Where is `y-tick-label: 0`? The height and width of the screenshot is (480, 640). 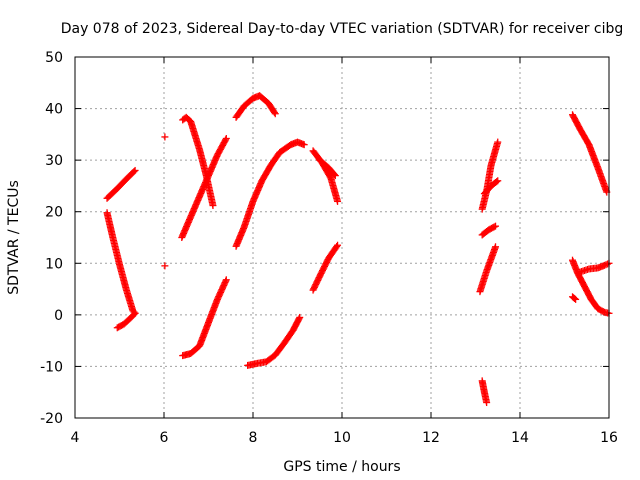 y-tick-label: 0 is located at coordinates (58, 316).